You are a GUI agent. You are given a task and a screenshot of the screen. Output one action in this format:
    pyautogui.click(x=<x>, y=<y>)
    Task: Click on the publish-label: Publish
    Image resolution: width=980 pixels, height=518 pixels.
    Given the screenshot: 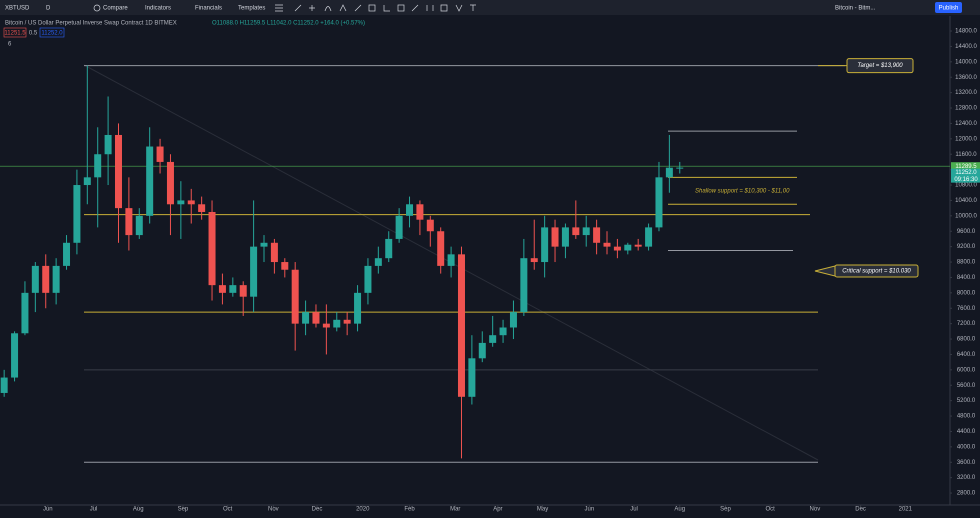 What is the action you would take?
    pyautogui.click(x=949, y=9)
    